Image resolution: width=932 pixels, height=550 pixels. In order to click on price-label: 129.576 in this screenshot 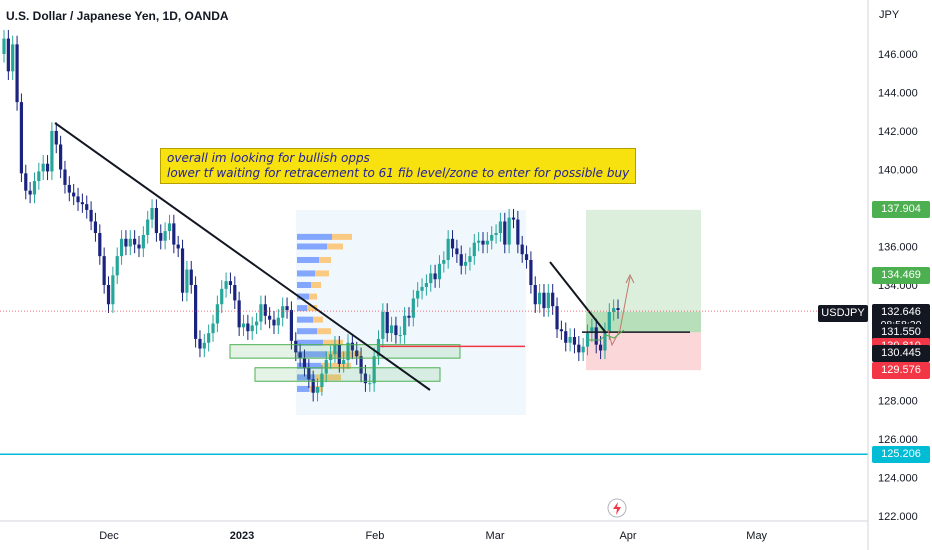, I will do `click(901, 370)`.